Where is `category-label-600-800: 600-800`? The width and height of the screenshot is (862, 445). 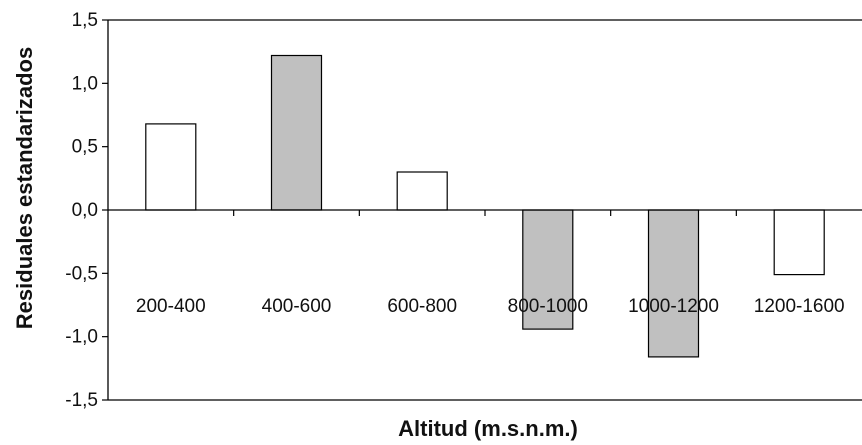 category-label-600-800: 600-800 is located at coordinates (422, 306).